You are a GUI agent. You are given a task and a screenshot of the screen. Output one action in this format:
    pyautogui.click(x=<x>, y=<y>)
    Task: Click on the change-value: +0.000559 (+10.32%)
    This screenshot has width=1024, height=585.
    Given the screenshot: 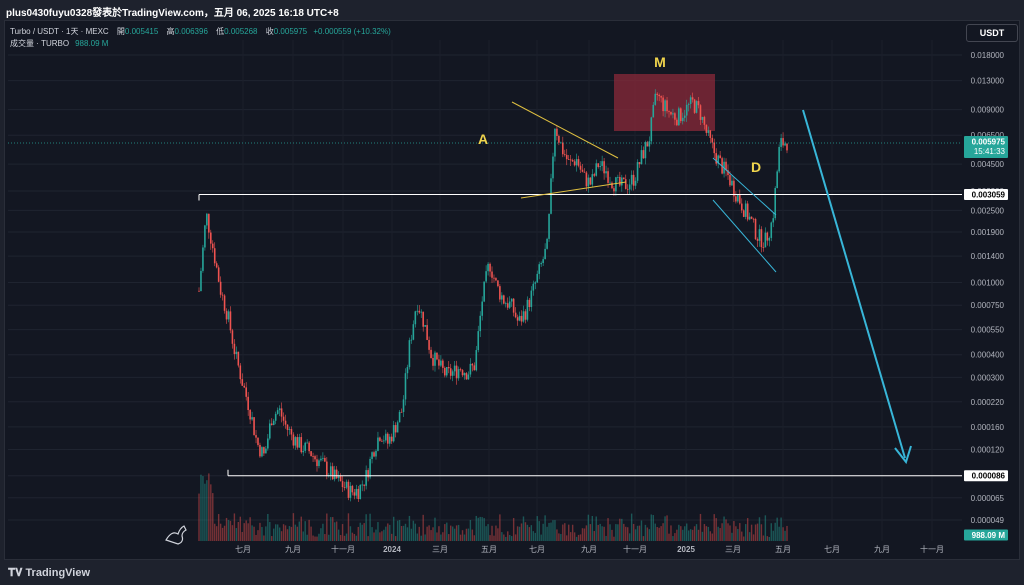 What is the action you would take?
    pyautogui.click(x=352, y=31)
    